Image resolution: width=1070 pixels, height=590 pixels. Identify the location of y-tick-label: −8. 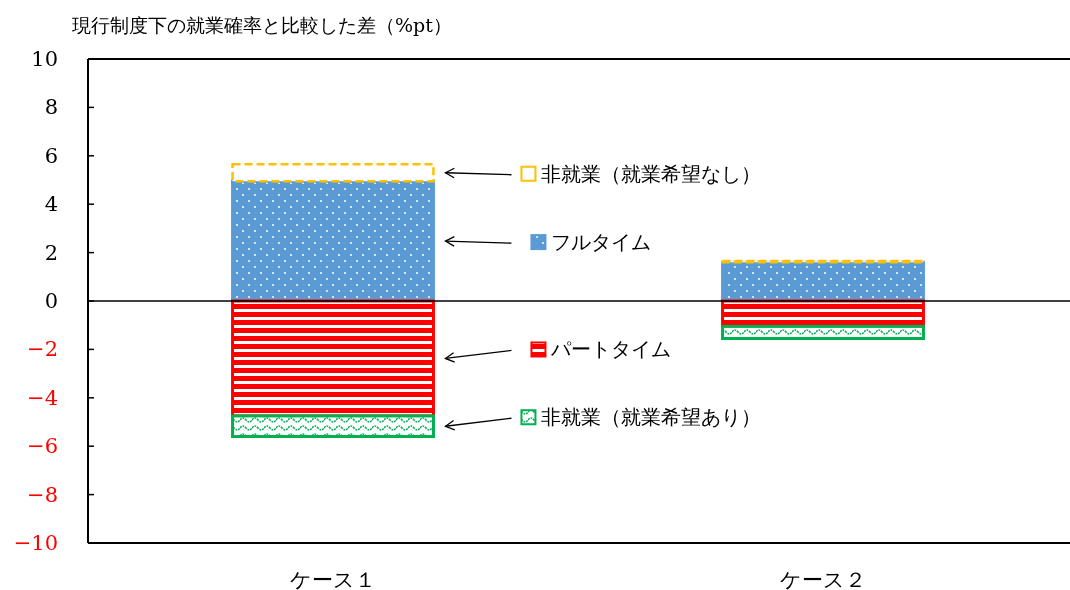
(42, 494).